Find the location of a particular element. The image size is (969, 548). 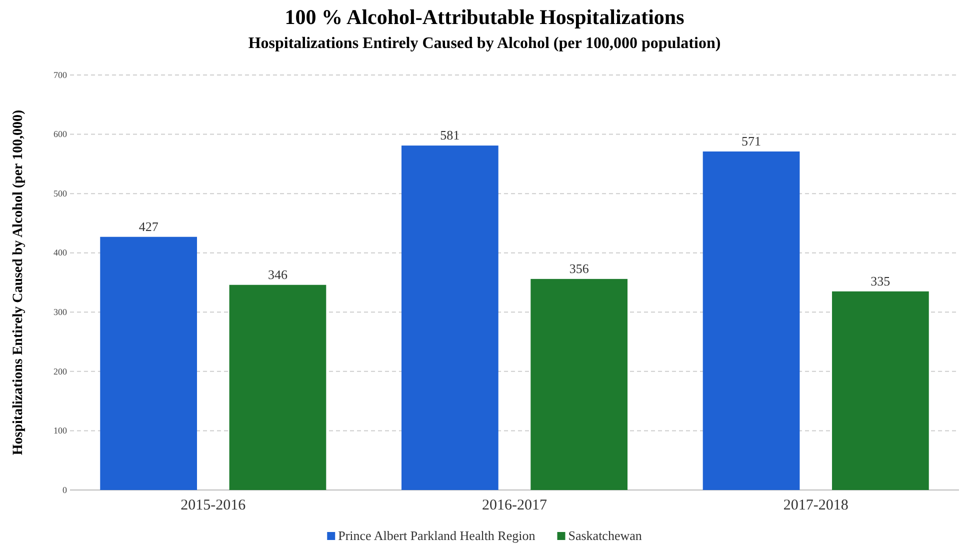

data-label: 571 is located at coordinates (752, 140).